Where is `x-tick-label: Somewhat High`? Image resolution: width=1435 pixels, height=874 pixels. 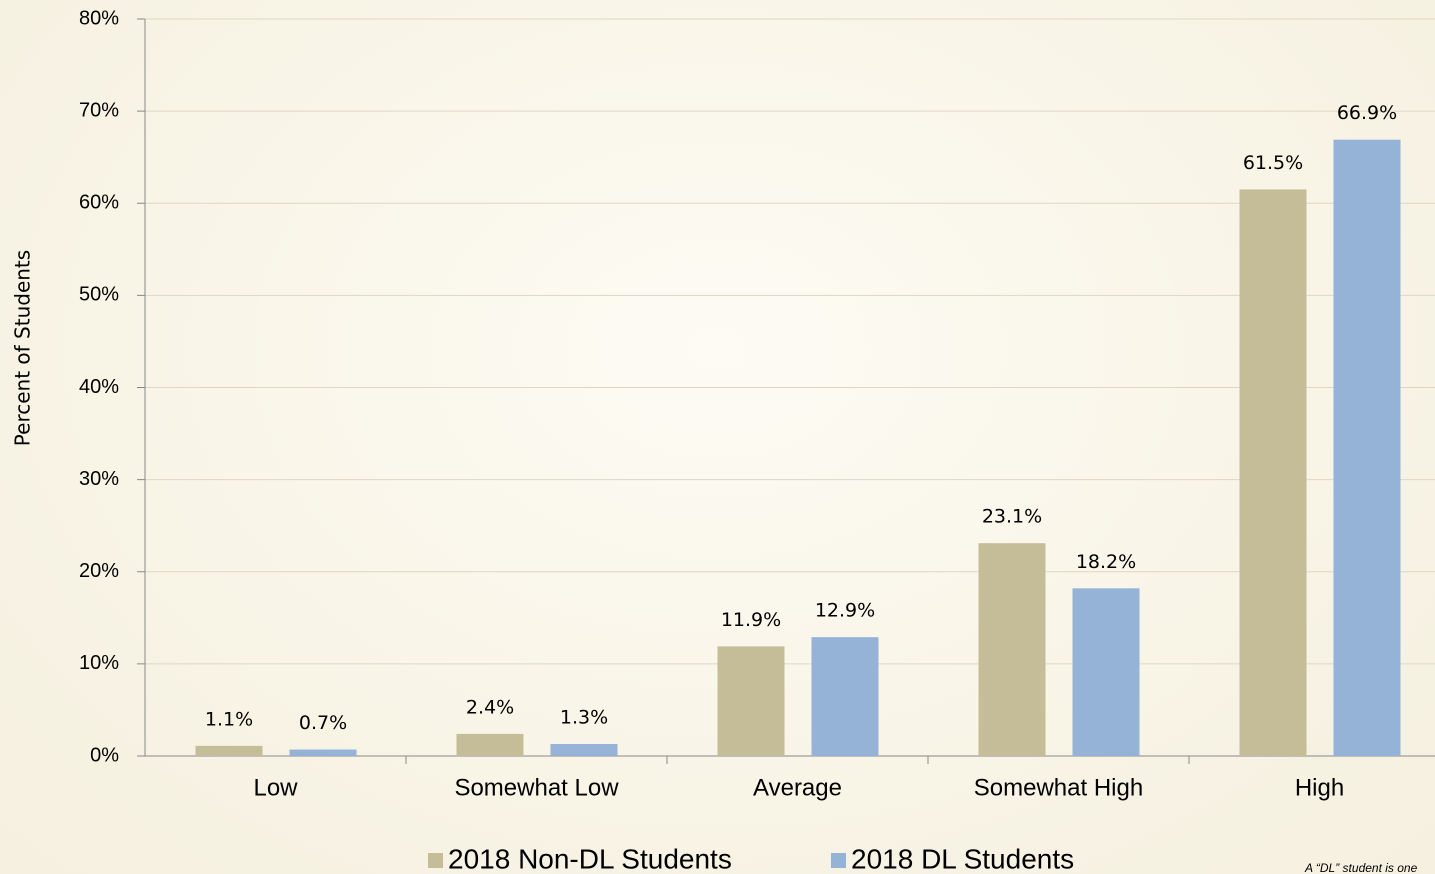 x-tick-label: Somewhat High is located at coordinates (1058, 787).